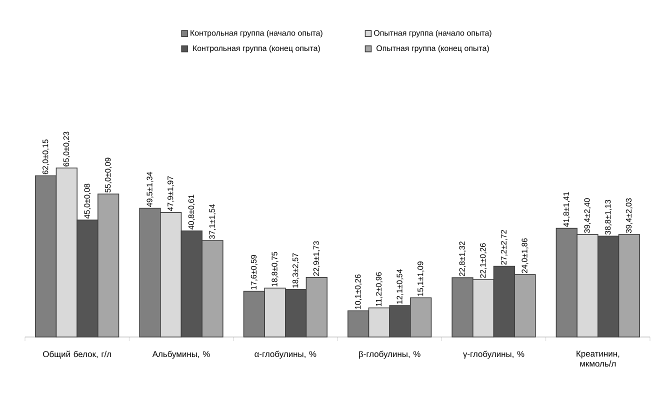 The image size is (659, 406). Describe the element at coordinates (493, 354) in the screenshot. I see `x-tick-label: γ-глобулины, %` at that location.